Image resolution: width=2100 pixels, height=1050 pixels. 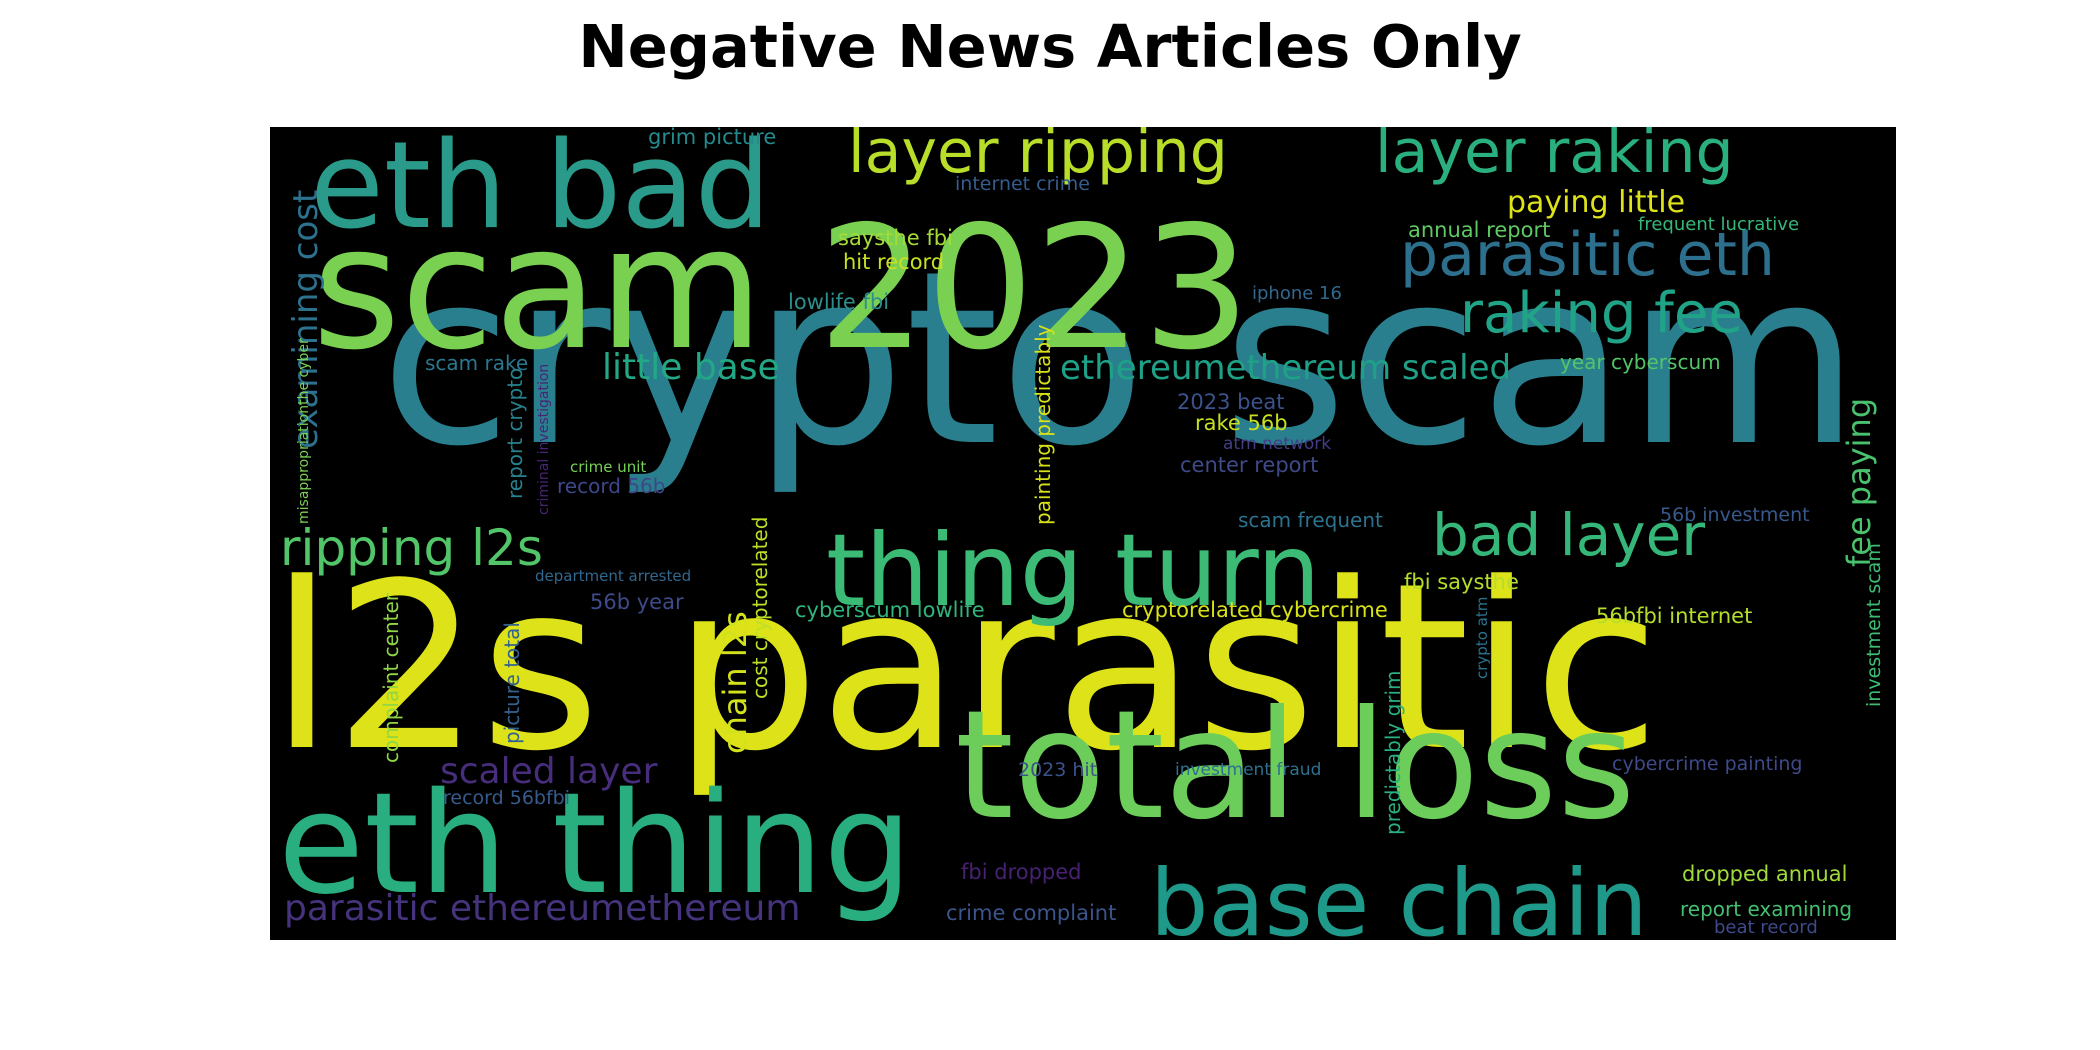 I want to click on word-ripping-l2s: ripping l2s, so click(x=411, y=548).